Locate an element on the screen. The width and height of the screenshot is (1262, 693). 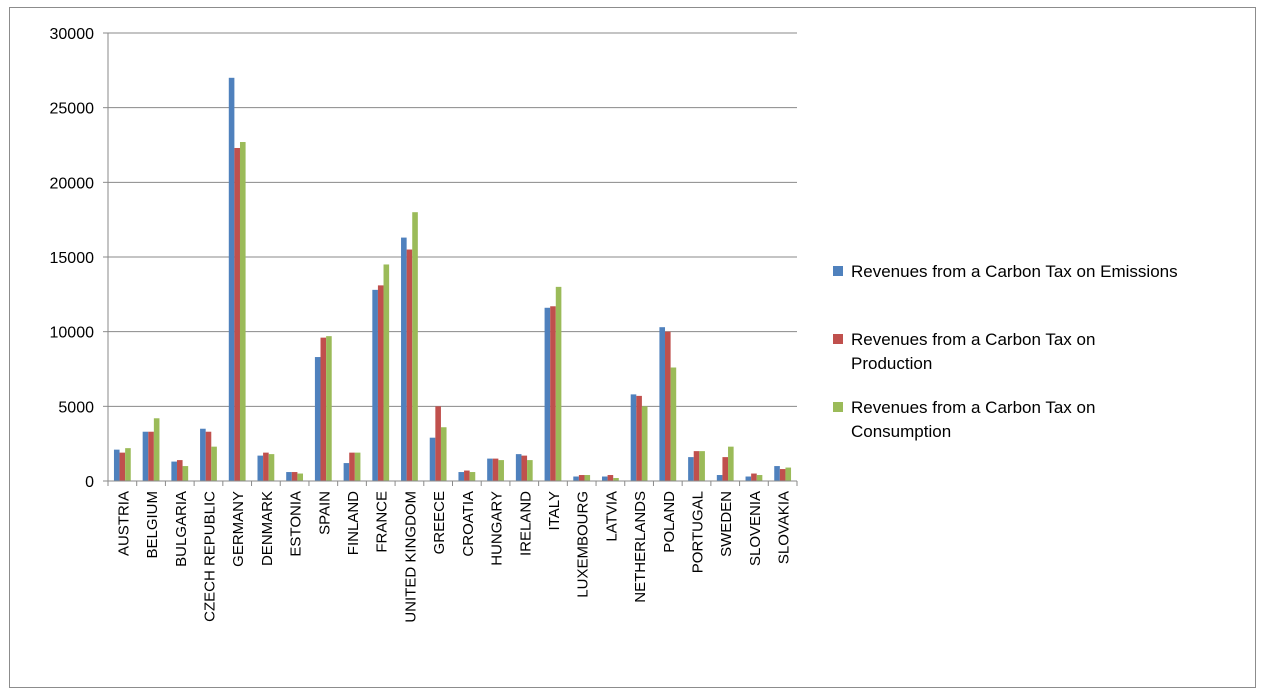
x-tick-label: LUXEMBOURG is located at coordinates (583, 544).